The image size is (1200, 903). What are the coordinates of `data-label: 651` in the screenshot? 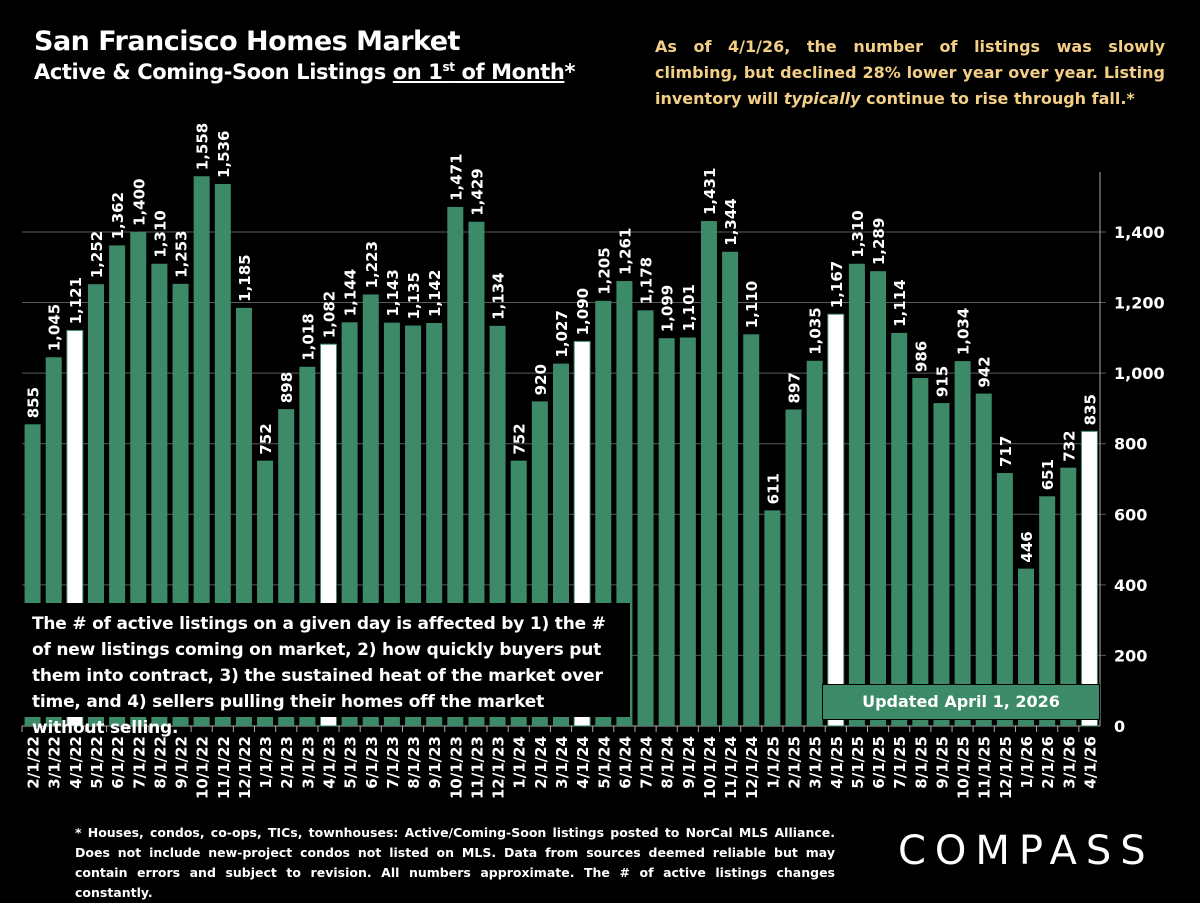 It's located at (1048, 474).